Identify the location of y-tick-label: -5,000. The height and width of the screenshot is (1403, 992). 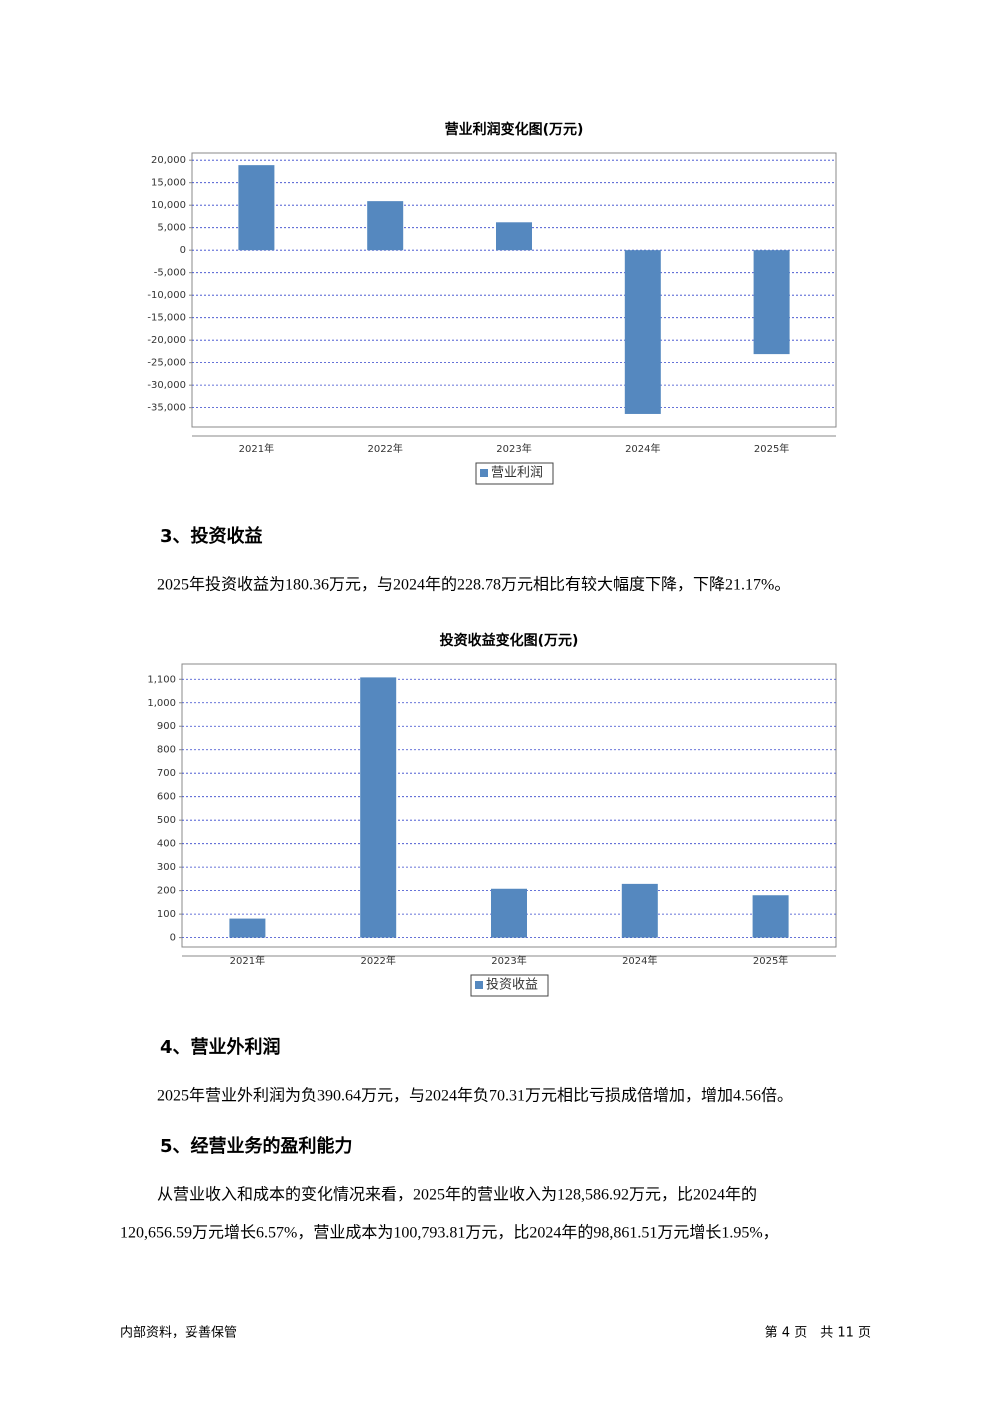
(170, 273).